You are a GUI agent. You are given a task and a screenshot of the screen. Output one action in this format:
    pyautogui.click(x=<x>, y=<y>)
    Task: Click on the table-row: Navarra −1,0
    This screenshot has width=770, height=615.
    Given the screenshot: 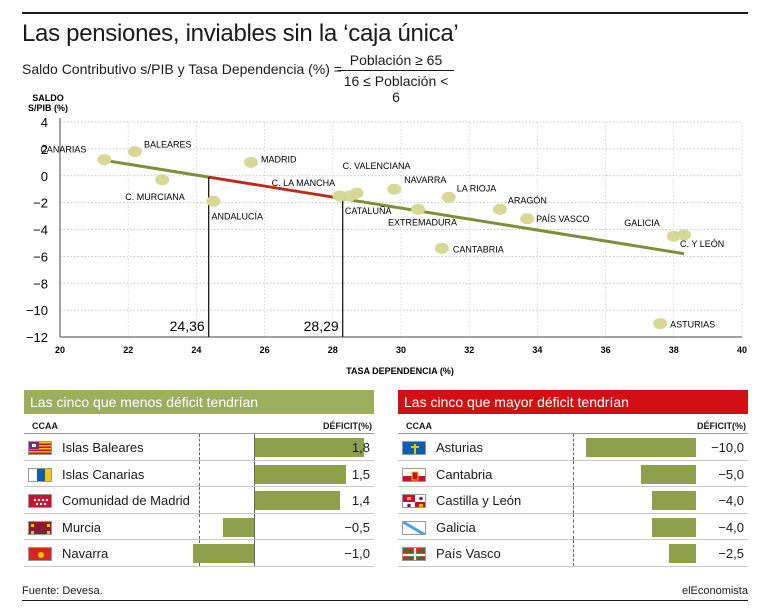 What is the action you would take?
    pyautogui.click(x=199, y=553)
    